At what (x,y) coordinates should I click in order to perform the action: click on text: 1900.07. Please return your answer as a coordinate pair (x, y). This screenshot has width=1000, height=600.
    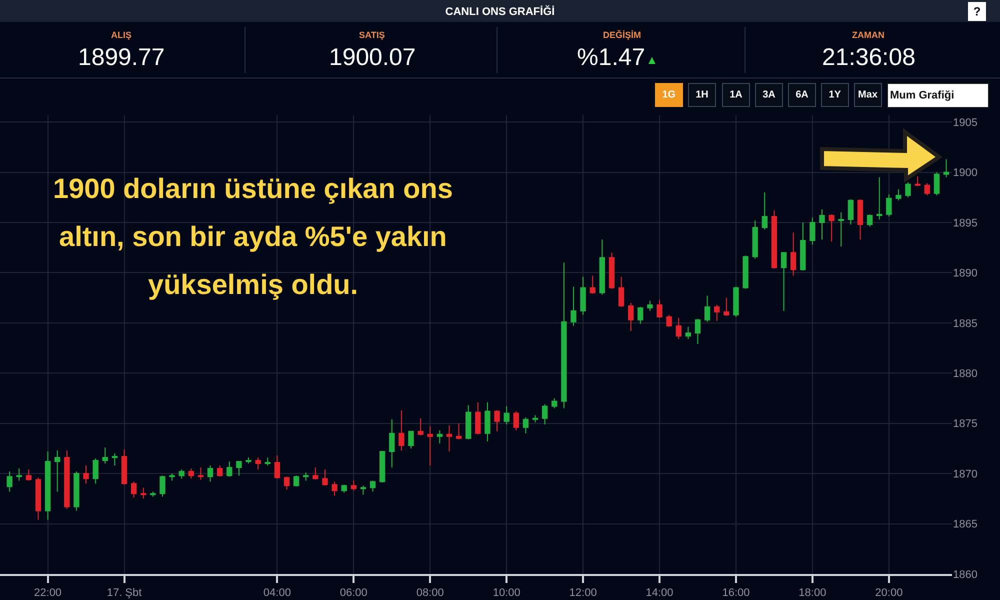
    Looking at the image, I should click on (372, 57).